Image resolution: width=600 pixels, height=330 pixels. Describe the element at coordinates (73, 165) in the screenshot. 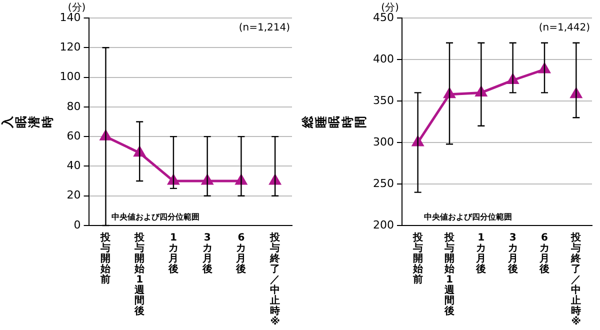

I see `y-tick-label: 40` at that location.